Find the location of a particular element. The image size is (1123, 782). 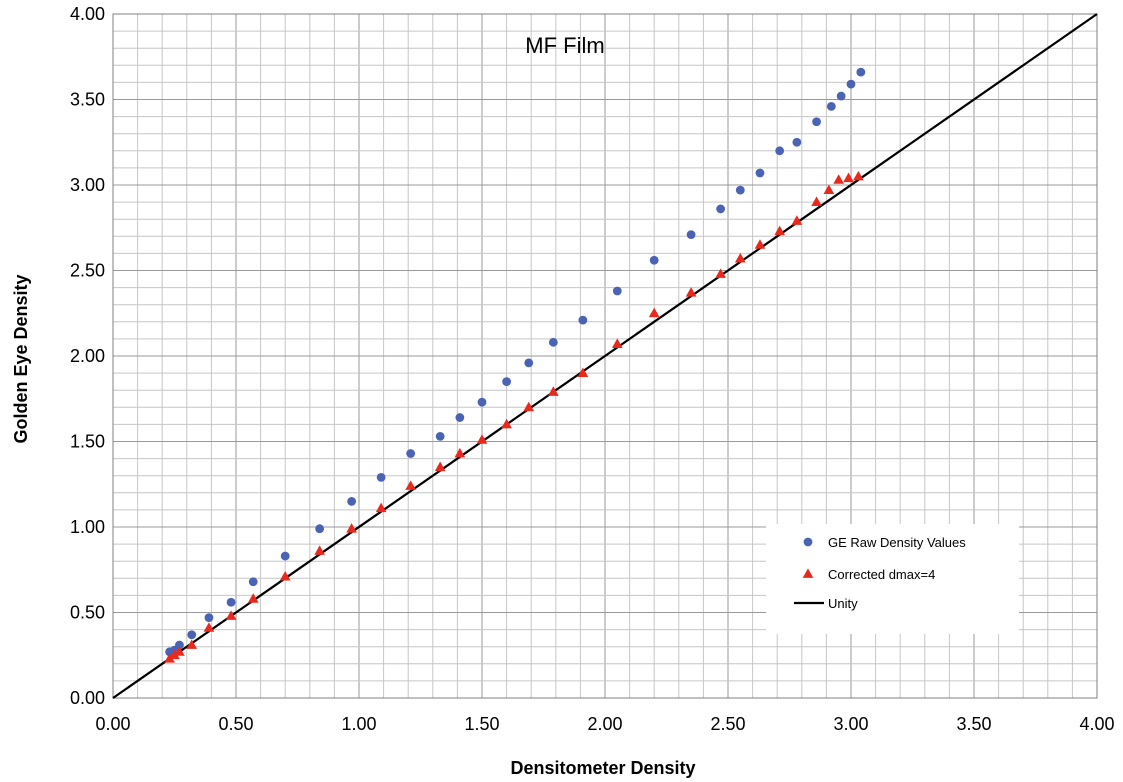

legend-marker-ge-raw is located at coordinates (808, 542).